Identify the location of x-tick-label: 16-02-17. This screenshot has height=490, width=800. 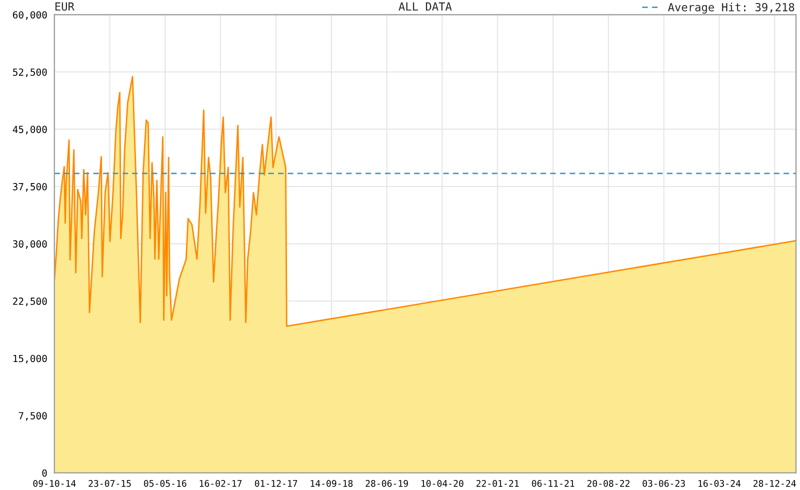
(221, 483).